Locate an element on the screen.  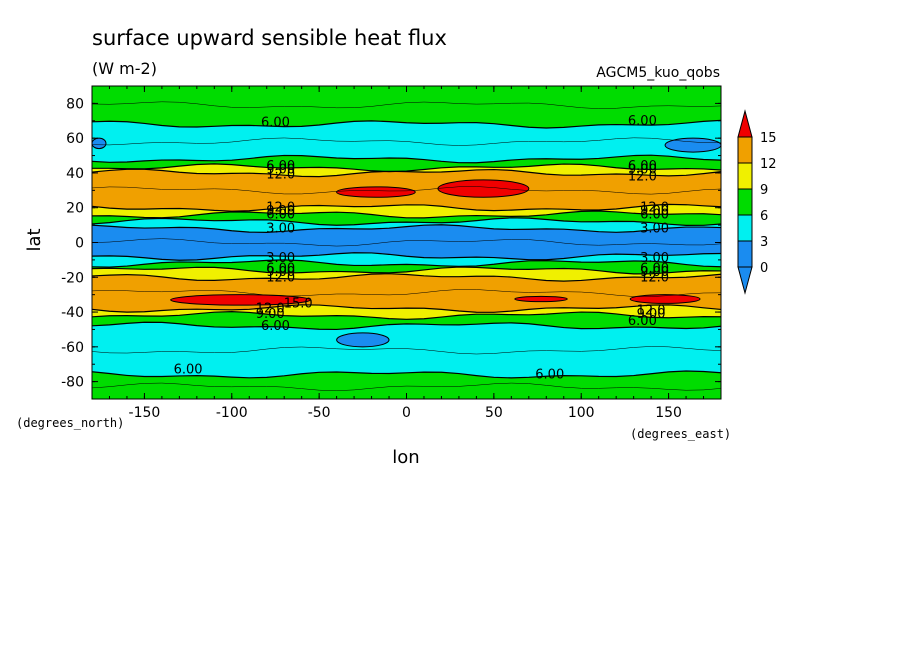
x-tick-label: 100 is located at coordinates (581, 413).